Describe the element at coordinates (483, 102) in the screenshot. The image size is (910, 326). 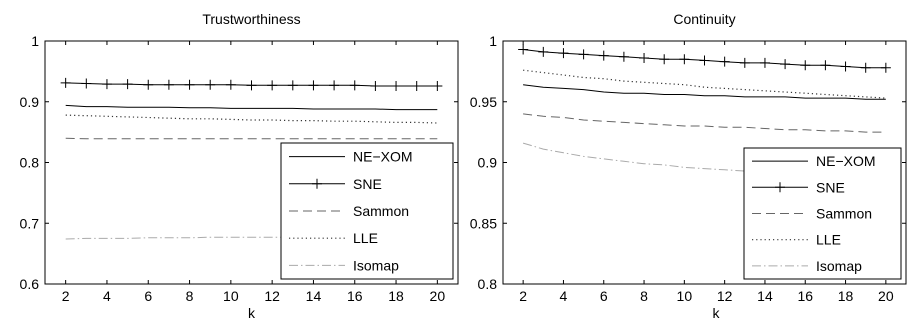
I see `y-tick-label: 0.95` at that location.